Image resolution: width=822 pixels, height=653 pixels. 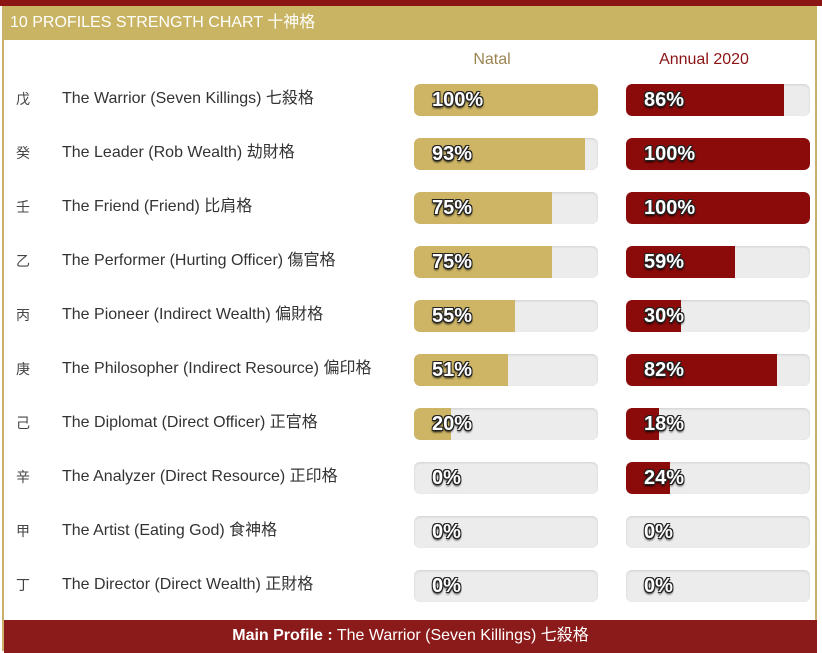 I want to click on profile-row: 辛 The Analyzer (Direct Resource) 正印格 0% 24%, so click(x=411, y=489).